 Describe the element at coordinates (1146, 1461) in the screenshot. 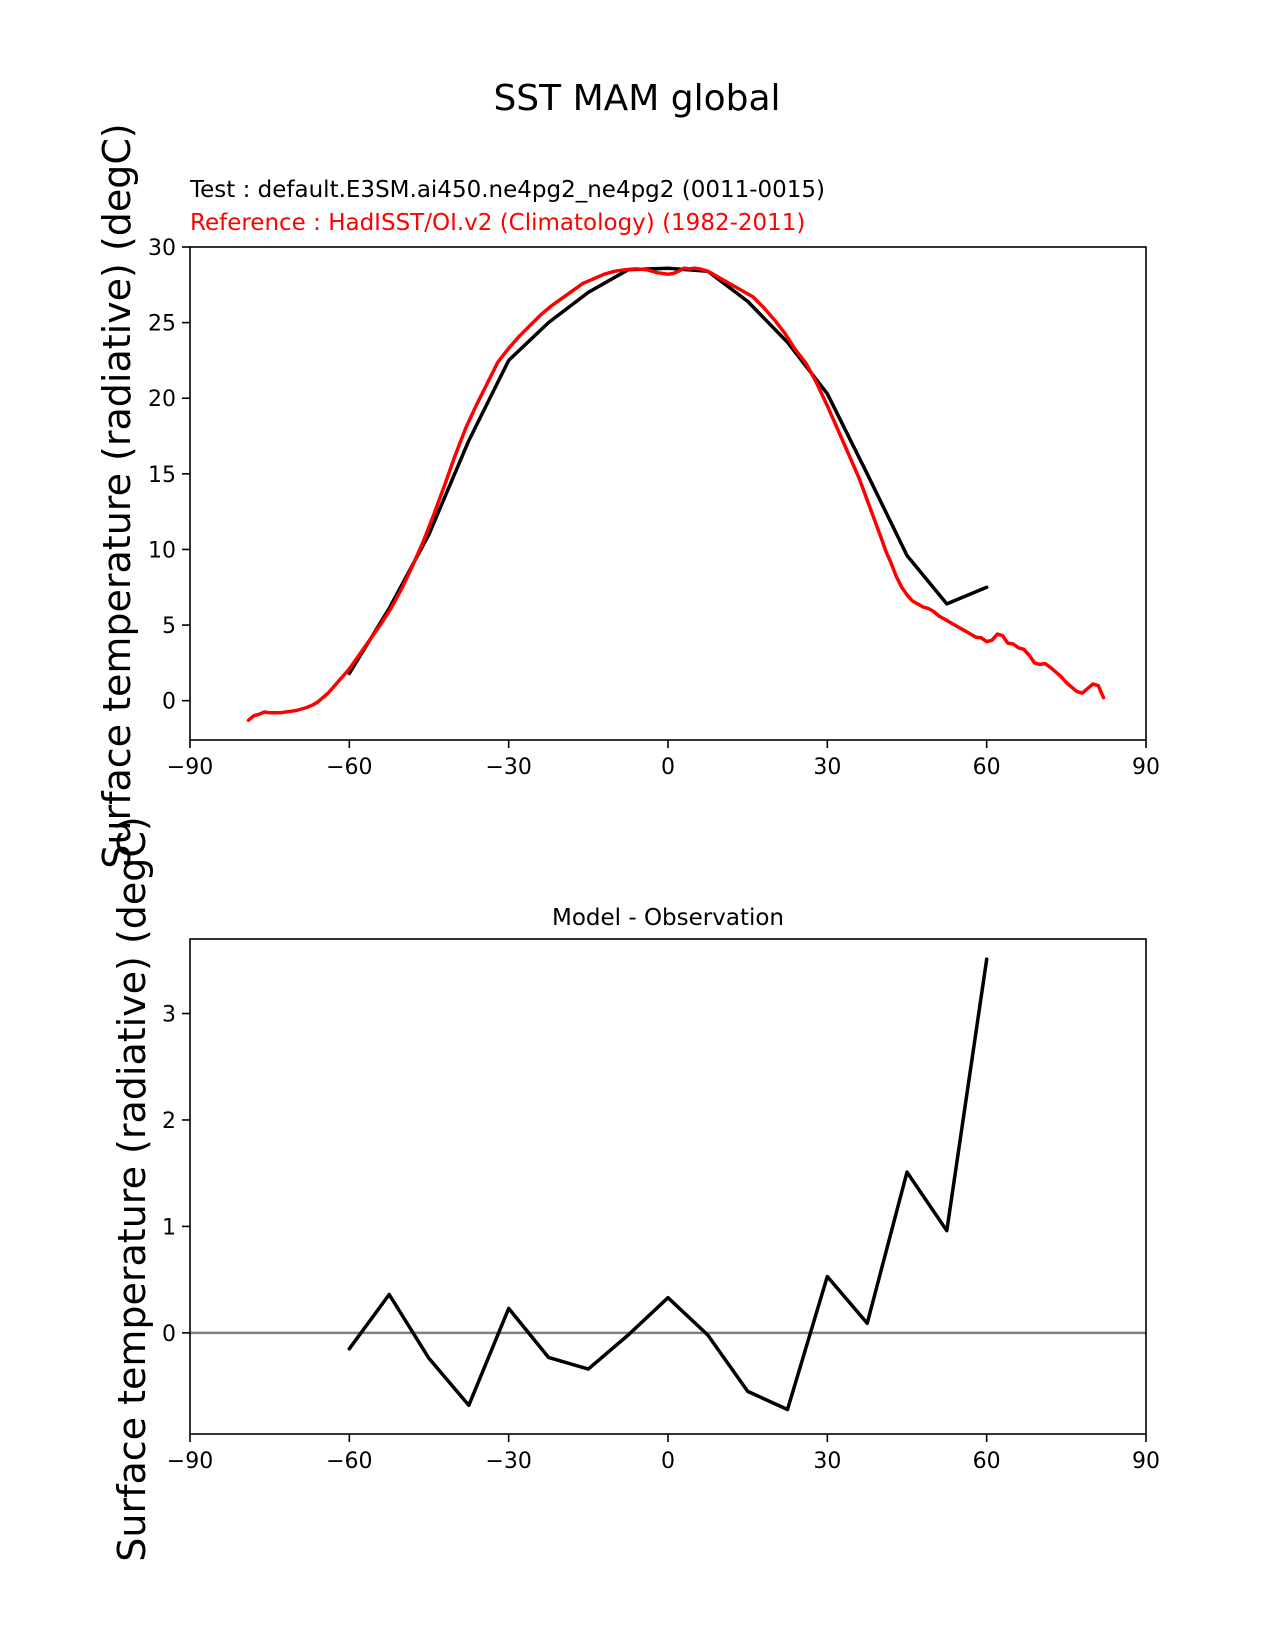

I see `bottom-x-tick-label: 90` at that location.